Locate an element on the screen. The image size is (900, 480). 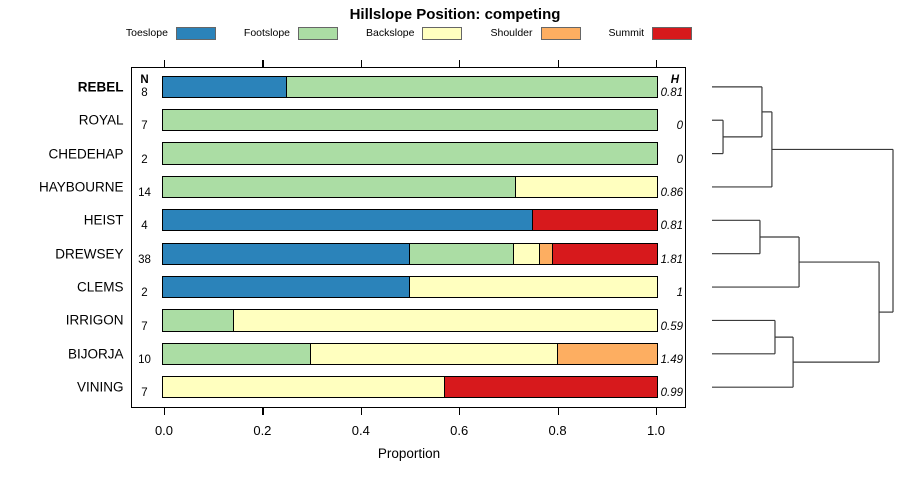
row-label-heist: HEIST is located at coordinates (103, 220).